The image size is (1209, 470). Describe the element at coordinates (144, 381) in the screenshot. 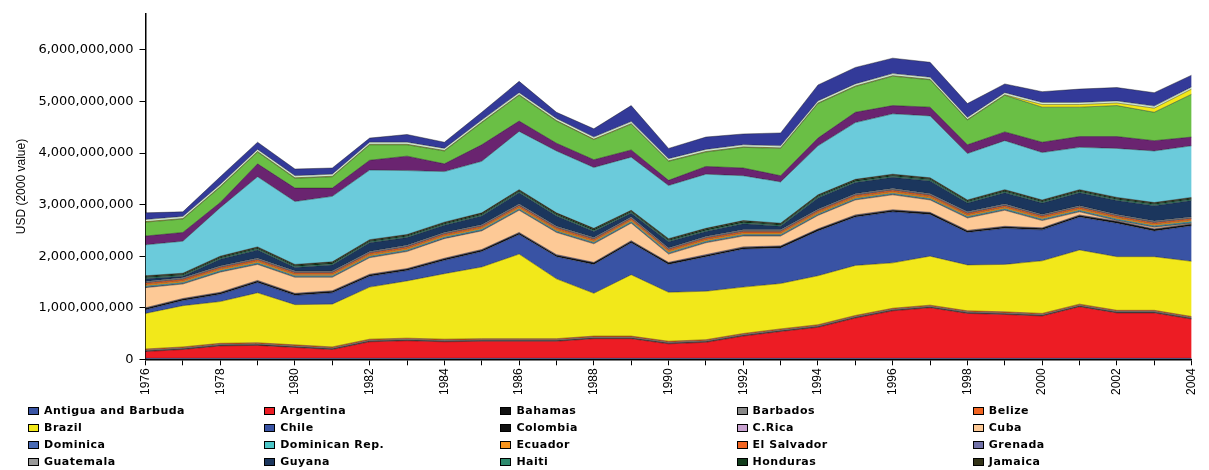

I see `x-tick-label: 1976` at that location.